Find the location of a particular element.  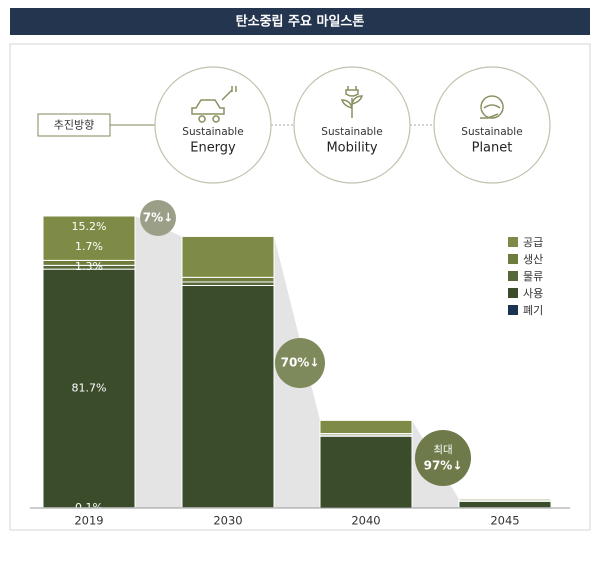

legend-label: 폐기 is located at coordinates (533, 310).